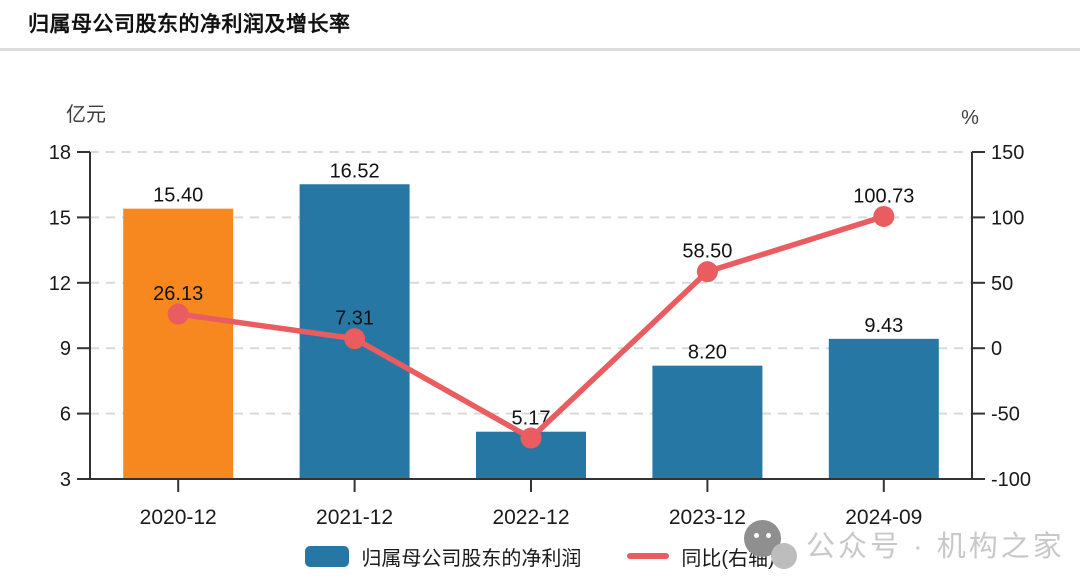  What do you see at coordinates (935, 547) in the screenshot?
I see `watermark-text: 公众号 · 机构之家` at bounding box center [935, 547].